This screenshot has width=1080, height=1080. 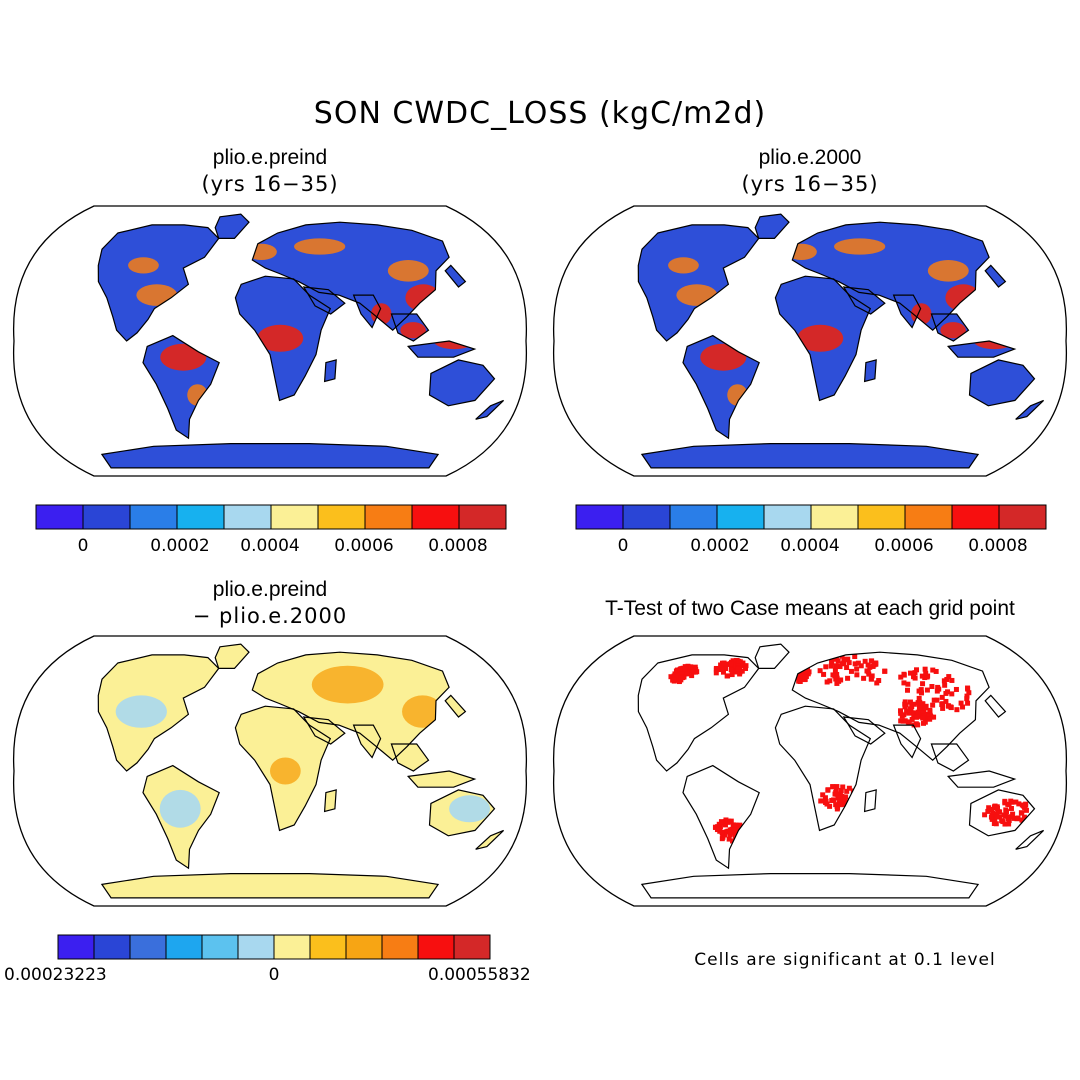 What do you see at coordinates (83, 546) in the screenshot?
I see `colorbar-1-tick: 0` at bounding box center [83, 546].